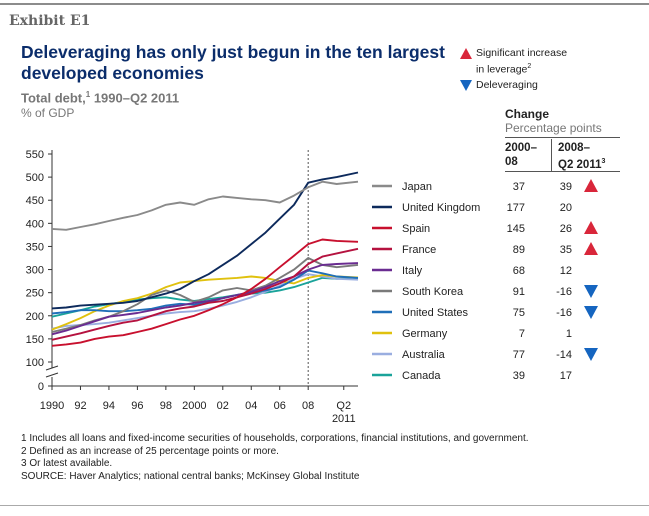  I want to click on legend-label-united-states: United States, so click(435, 313).